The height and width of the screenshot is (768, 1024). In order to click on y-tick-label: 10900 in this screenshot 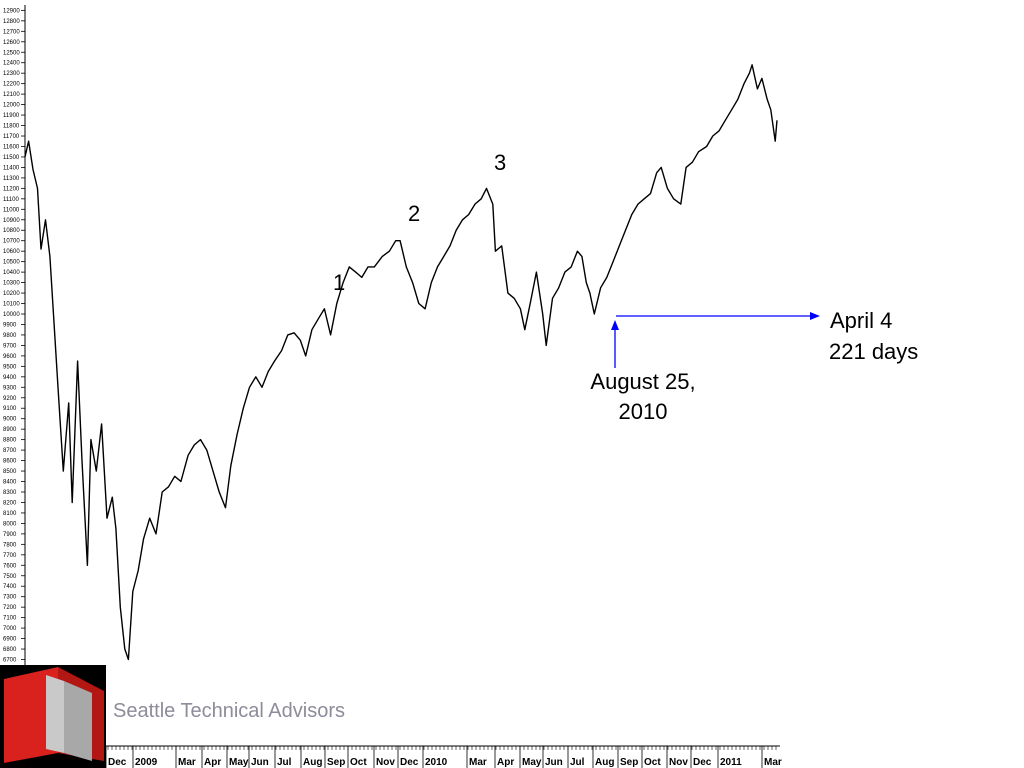, I will do `click(11, 221)`.